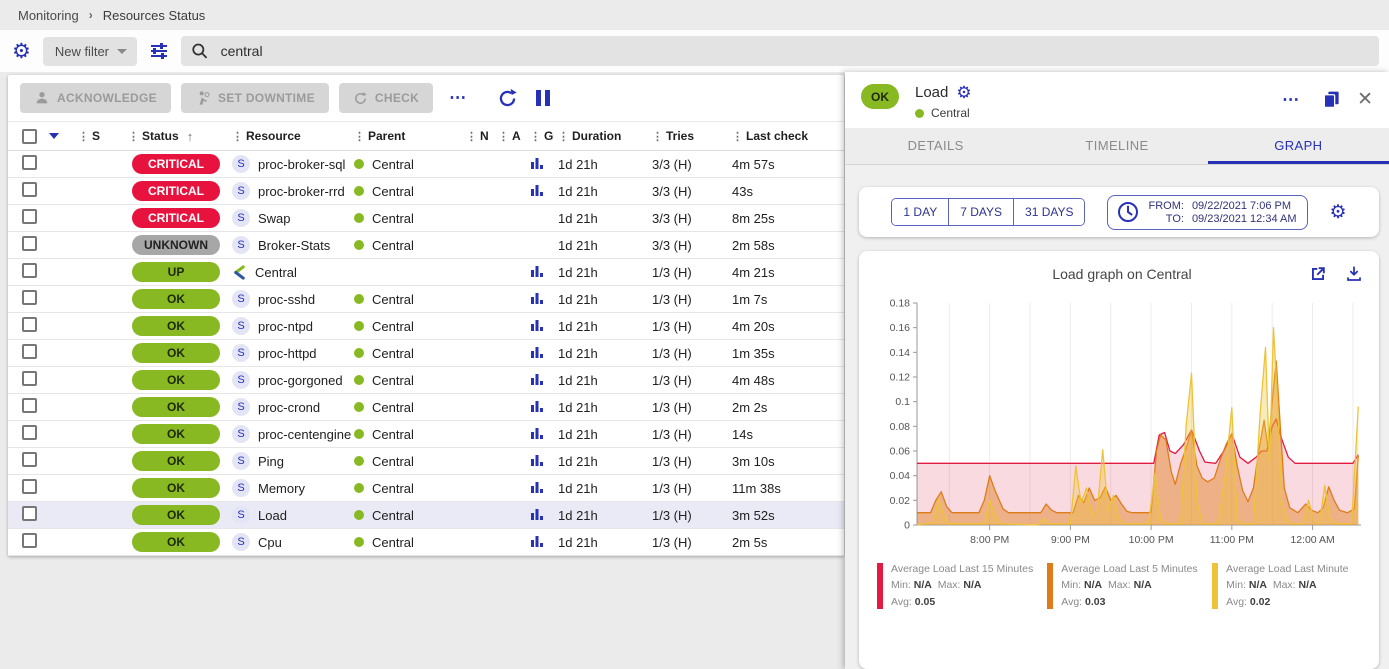  I want to click on table-row: UP Central 1d 21h 1/3 (H) 4m 21s, so click(426, 272).